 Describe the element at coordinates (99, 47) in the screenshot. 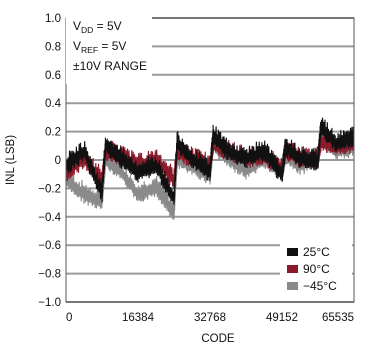

I see `note-vref: VREF = 5V` at that location.